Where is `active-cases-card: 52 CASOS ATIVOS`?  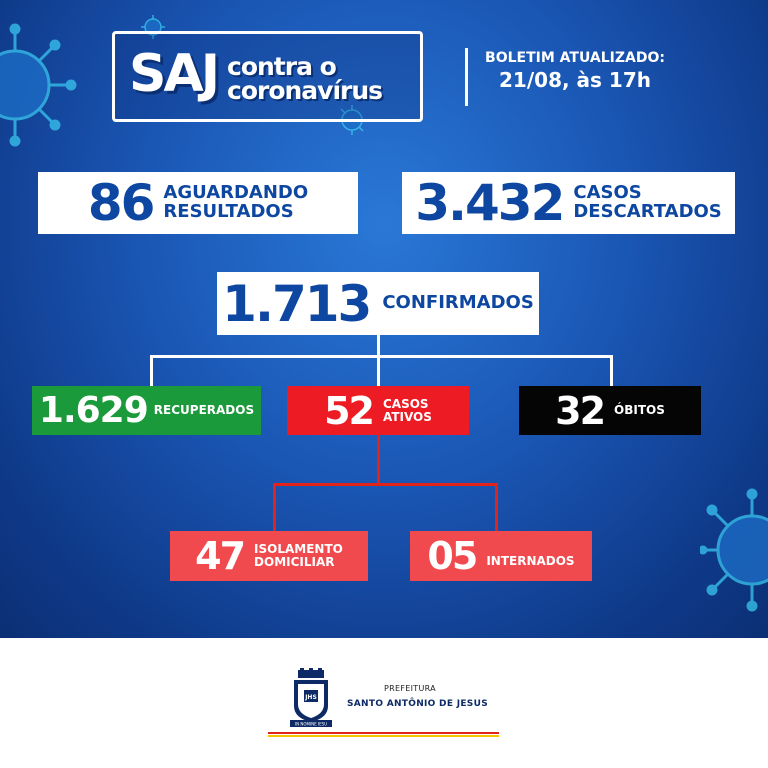
active-cases-card: 52 CASOS ATIVOS is located at coordinates (378, 410).